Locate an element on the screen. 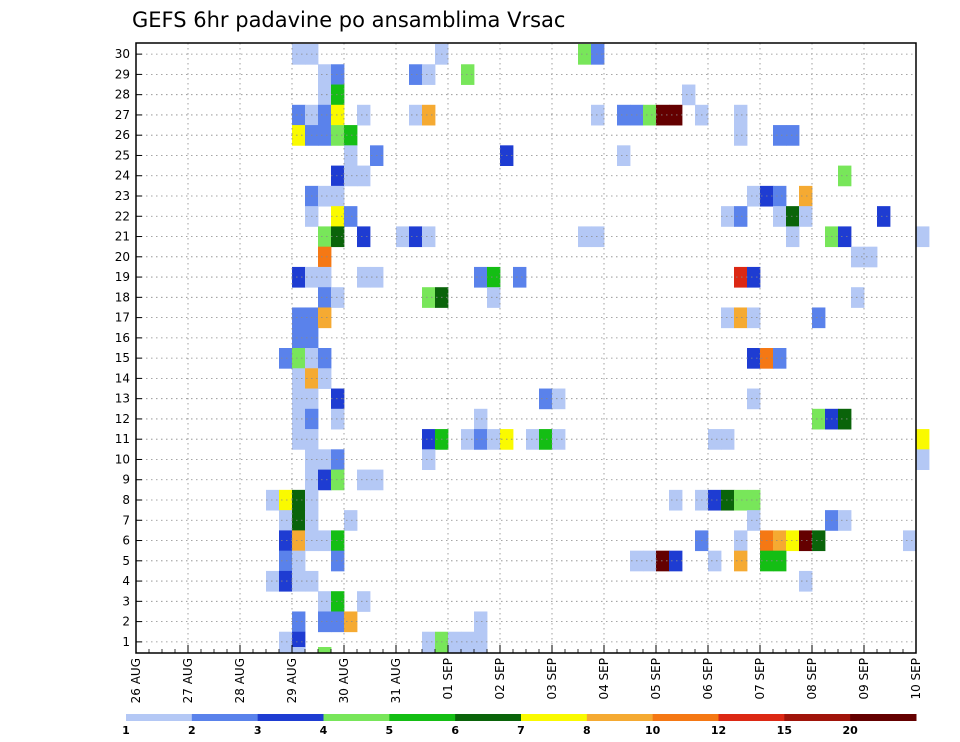 The width and height of the screenshot is (960, 742). y-tick-label: 8 is located at coordinates (126, 500).